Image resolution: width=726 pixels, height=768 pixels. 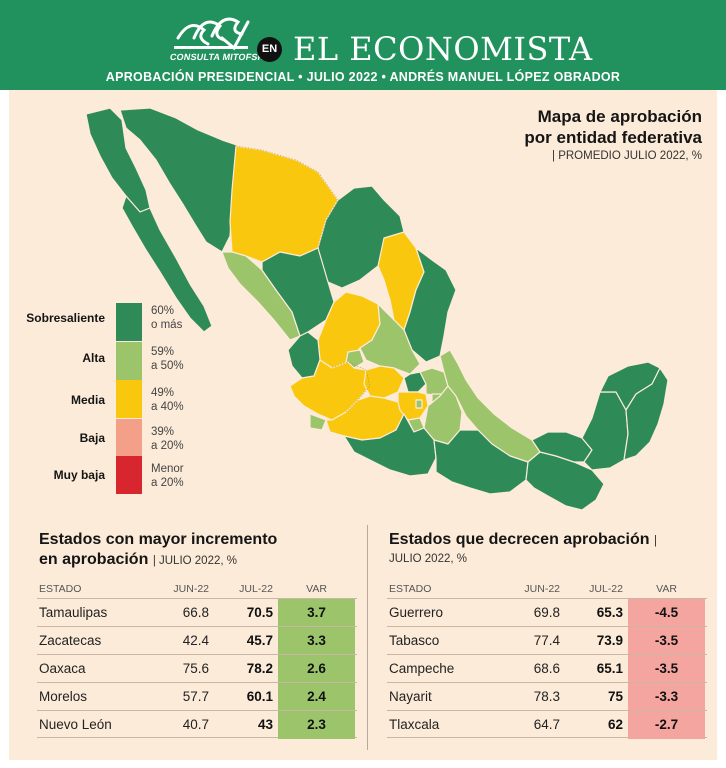 I want to click on table-row: Guerrero 69.8 65.3 -4.5, so click(x=547, y=612).